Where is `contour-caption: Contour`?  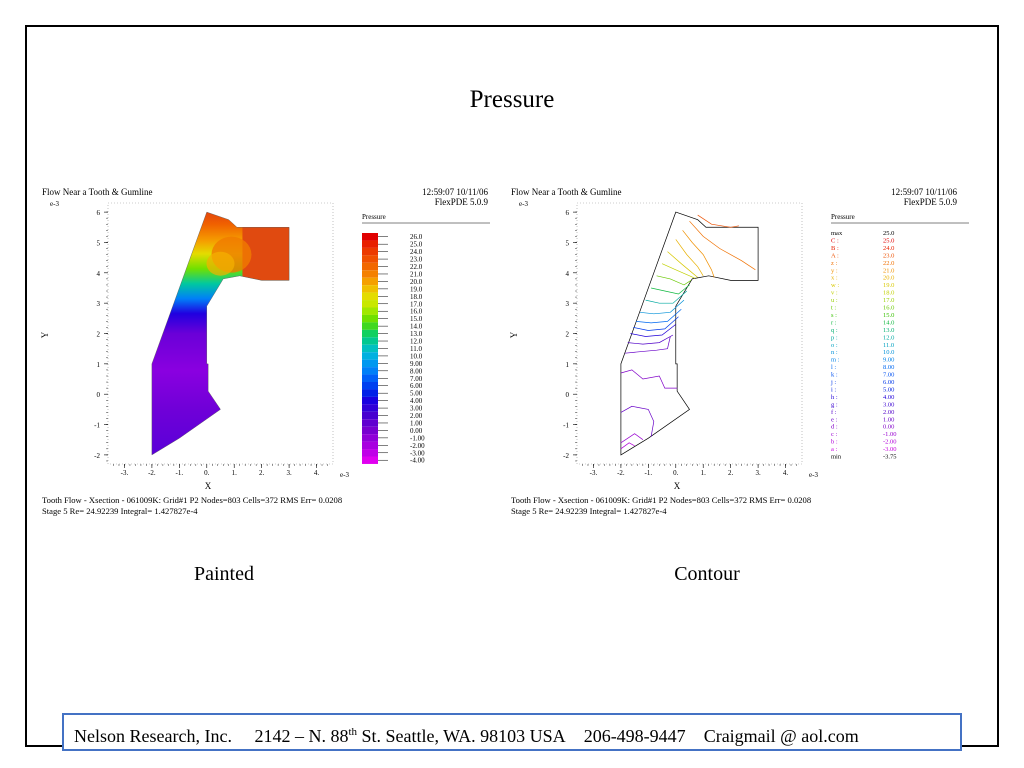 contour-caption: Contour is located at coordinates (707, 574).